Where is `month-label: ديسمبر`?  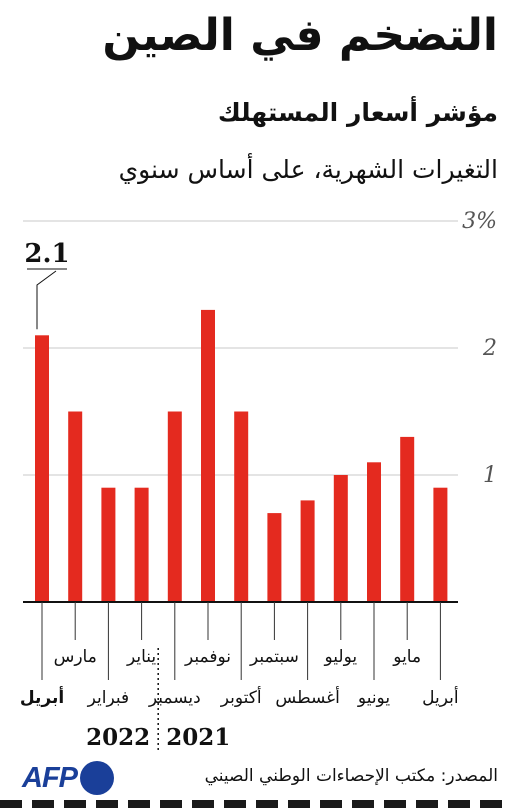 month-label: ديسمبر is located at coordinates (174, 698).